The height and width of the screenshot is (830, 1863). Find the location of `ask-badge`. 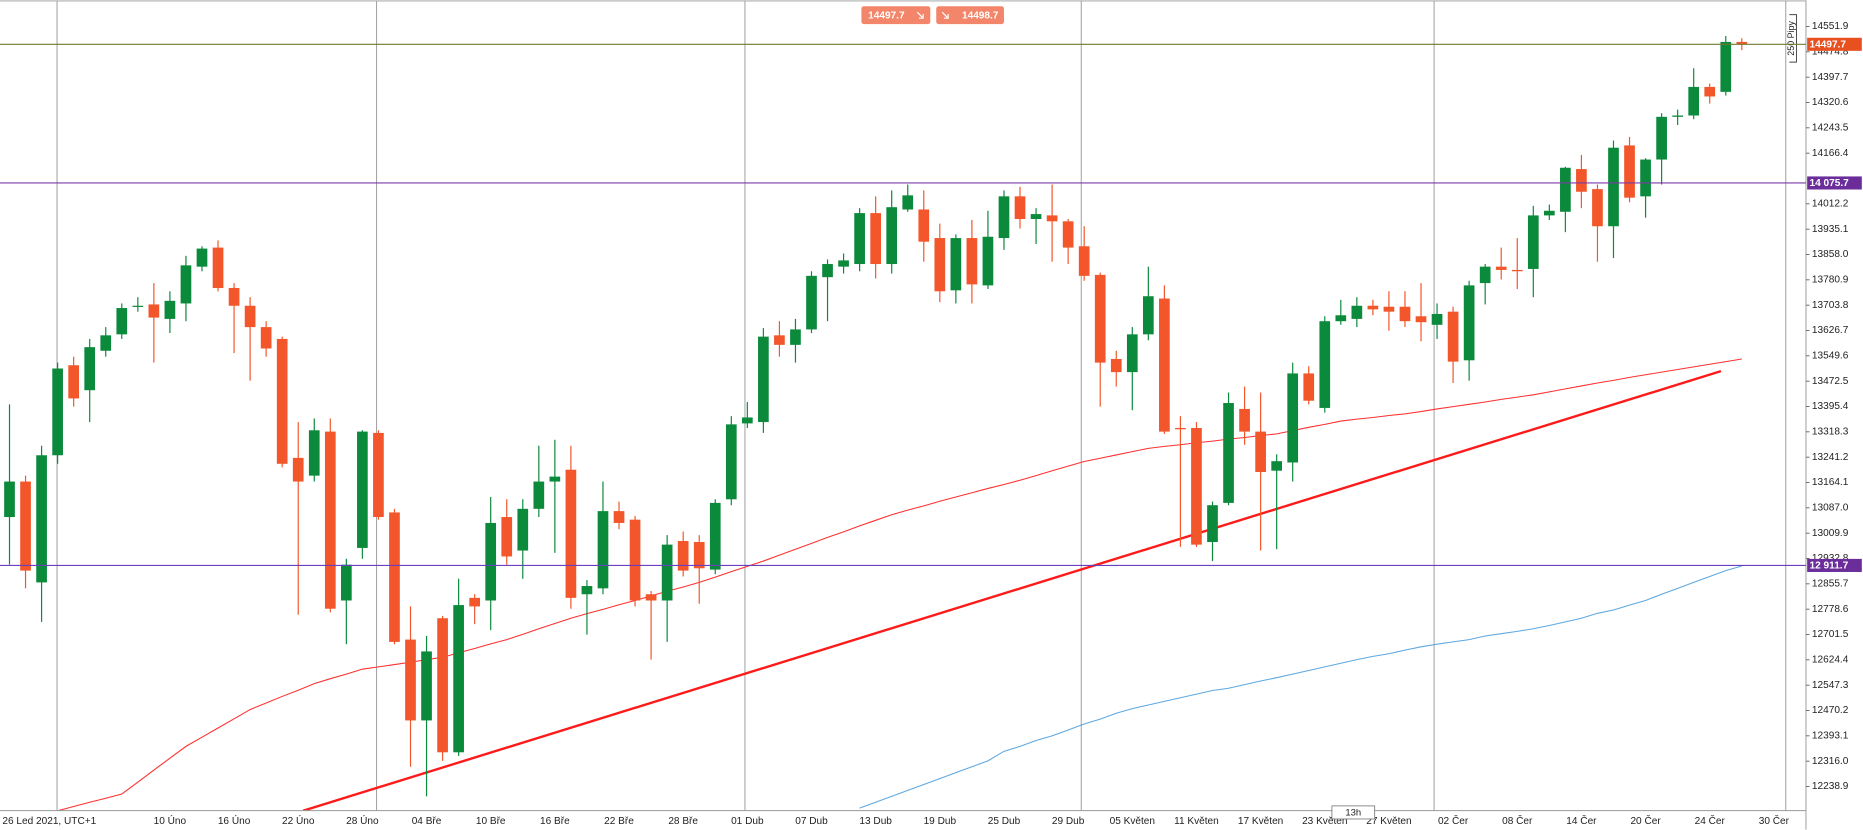

ask-badge is located at coordinates (970, 15).